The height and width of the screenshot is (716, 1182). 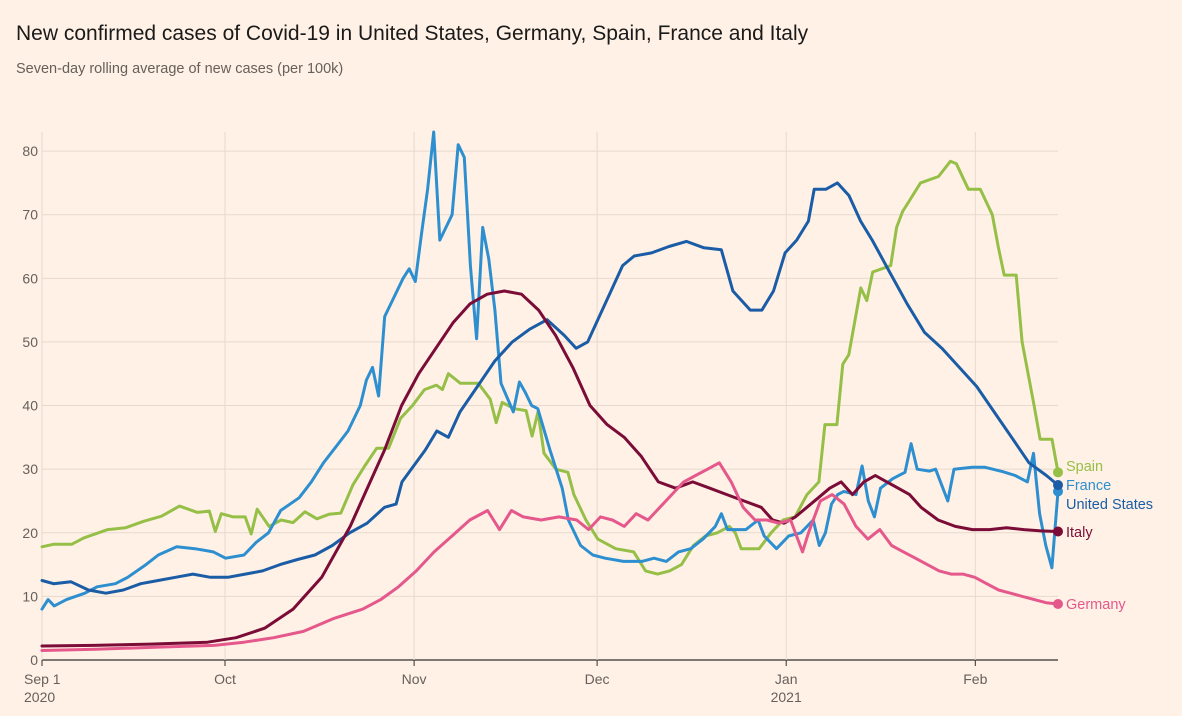 What do you see at coordinates (1088, 486) in the screenshot?
I see `series-label-france: France` at bounding box center [1088, 486].